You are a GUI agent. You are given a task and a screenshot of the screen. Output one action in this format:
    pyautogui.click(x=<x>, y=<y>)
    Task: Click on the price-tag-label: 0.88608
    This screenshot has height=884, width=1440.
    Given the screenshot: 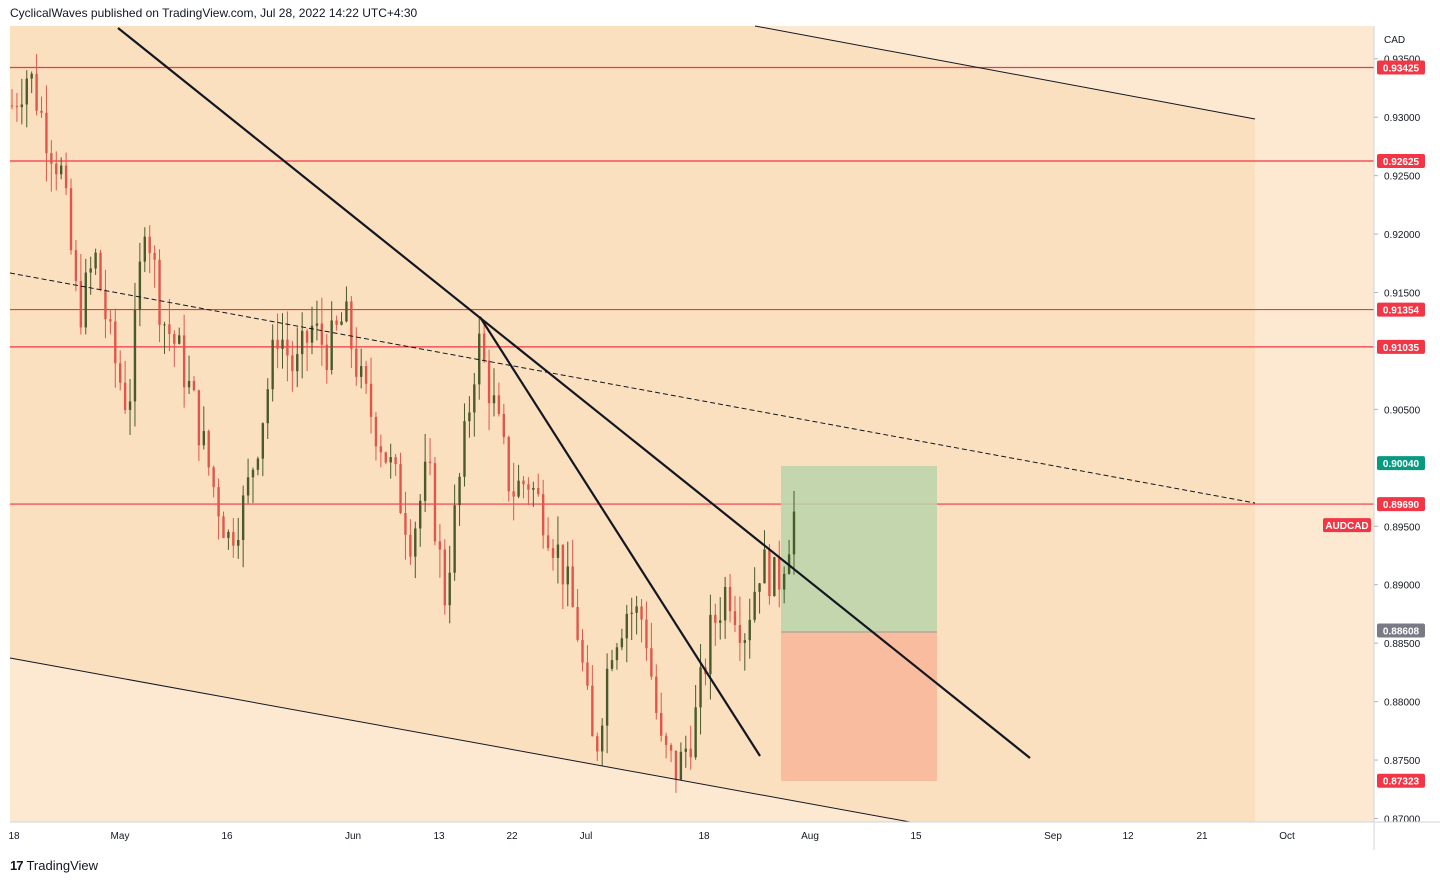 What is the action you would take?
    pyautogui.click(x=1401, y=632)
    